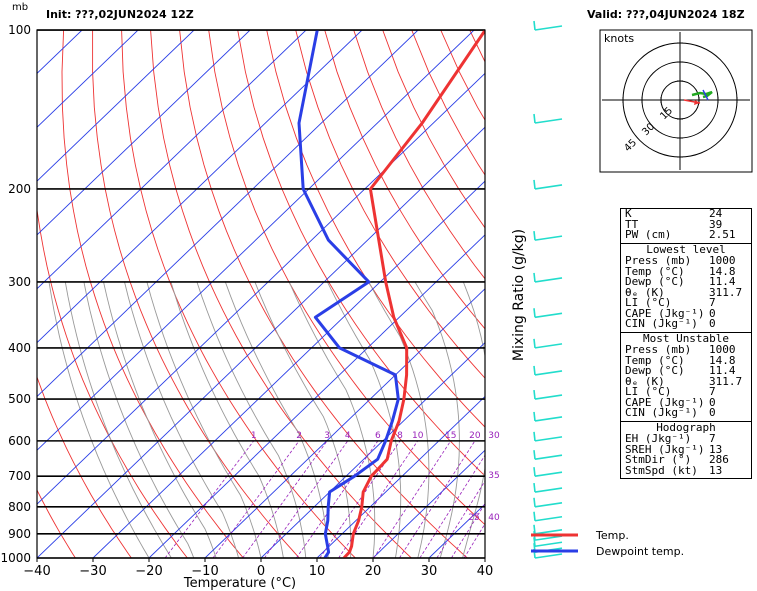  What do you see at coordinates (348, 294) in the screenshot?
I see `dewpoint-profile` at bounding box center [348, 294].